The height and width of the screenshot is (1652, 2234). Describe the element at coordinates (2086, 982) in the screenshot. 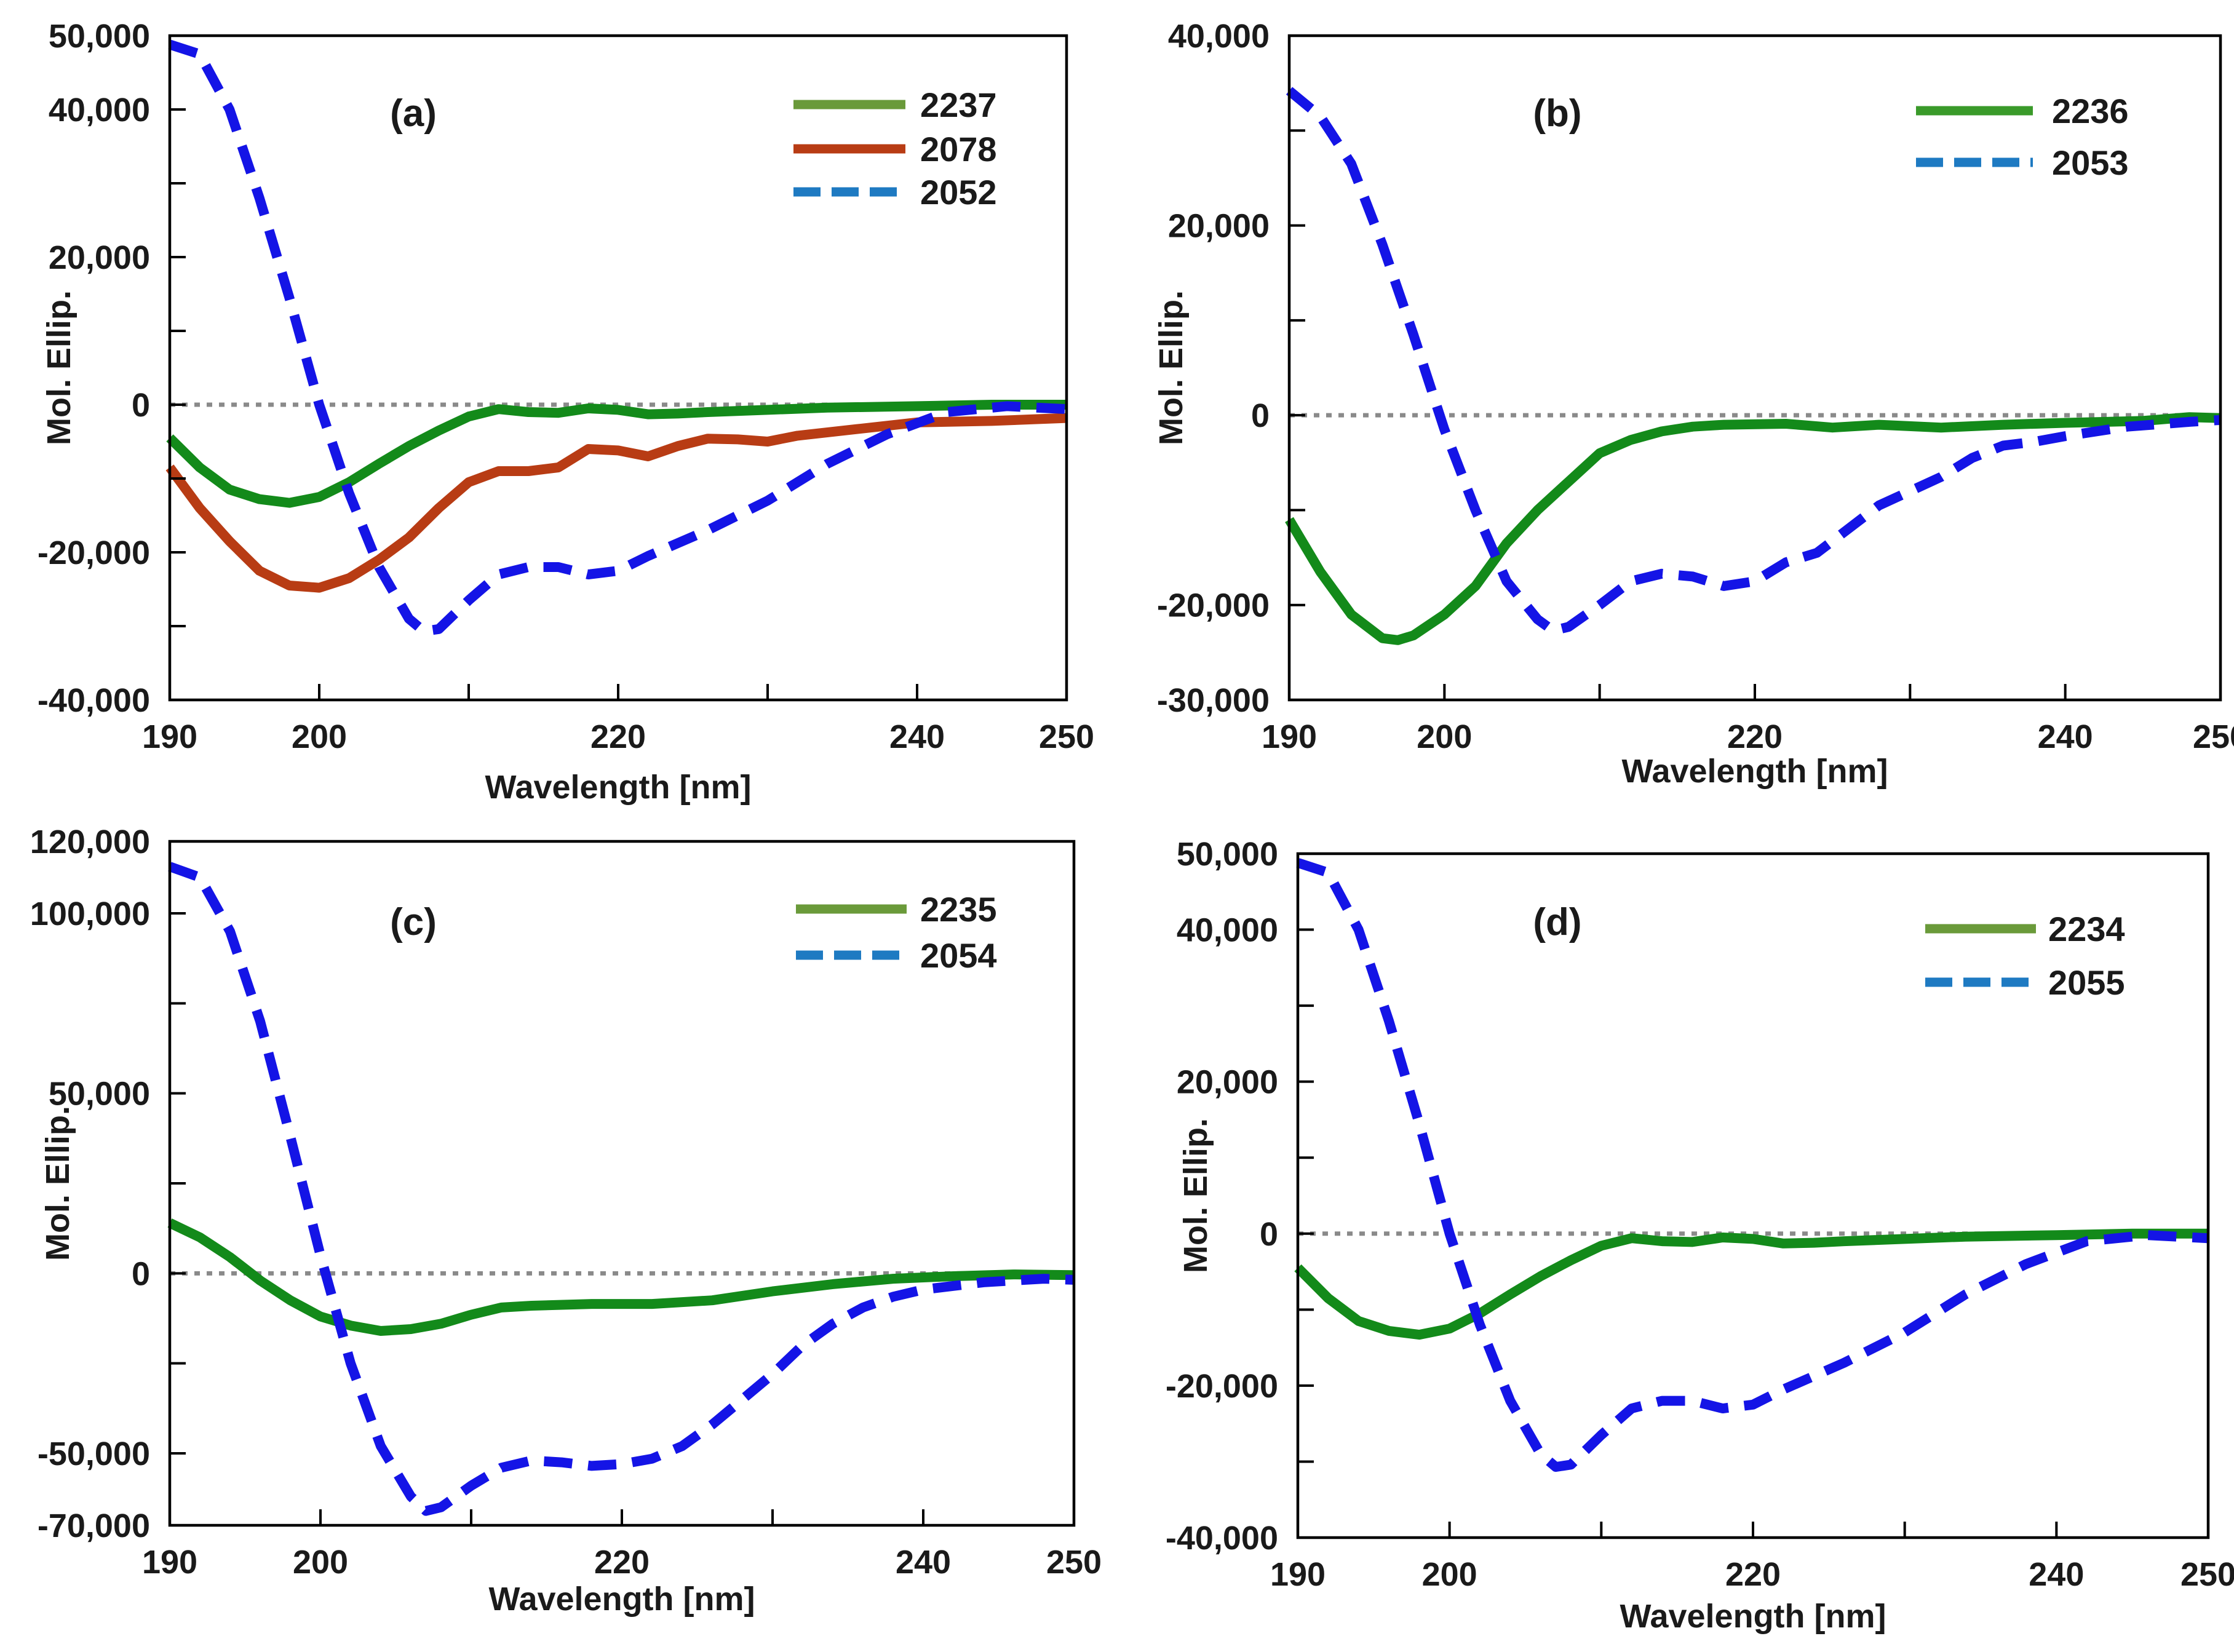

I see `legend-label: 2055` at that location.